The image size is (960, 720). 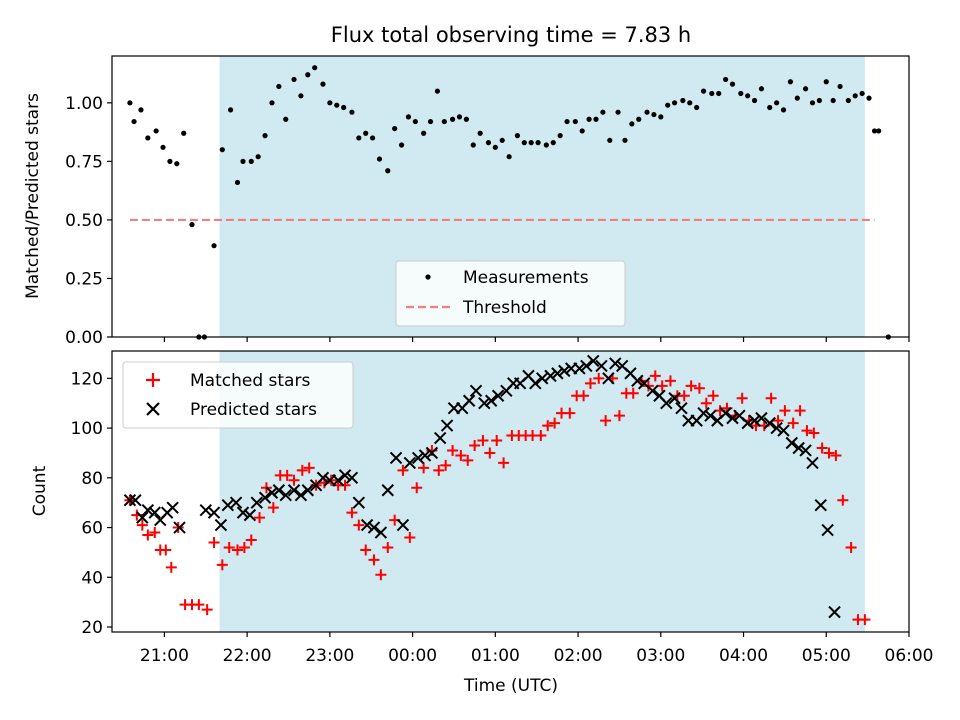 I want to click on x-tick-label: 03:00, so click(x=660, y=656).